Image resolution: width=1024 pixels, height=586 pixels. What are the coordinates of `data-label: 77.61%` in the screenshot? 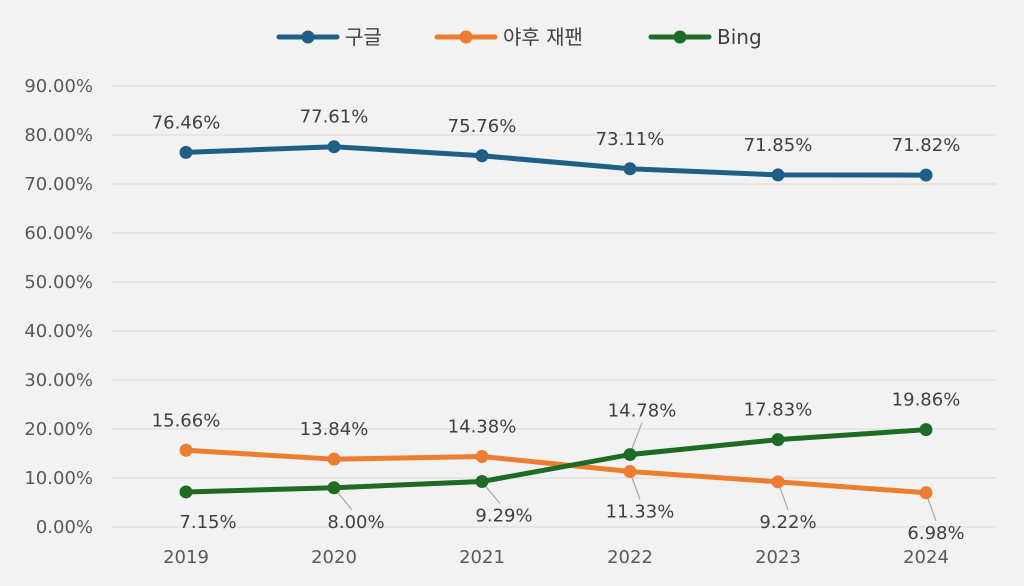 It's located at (334, 117).